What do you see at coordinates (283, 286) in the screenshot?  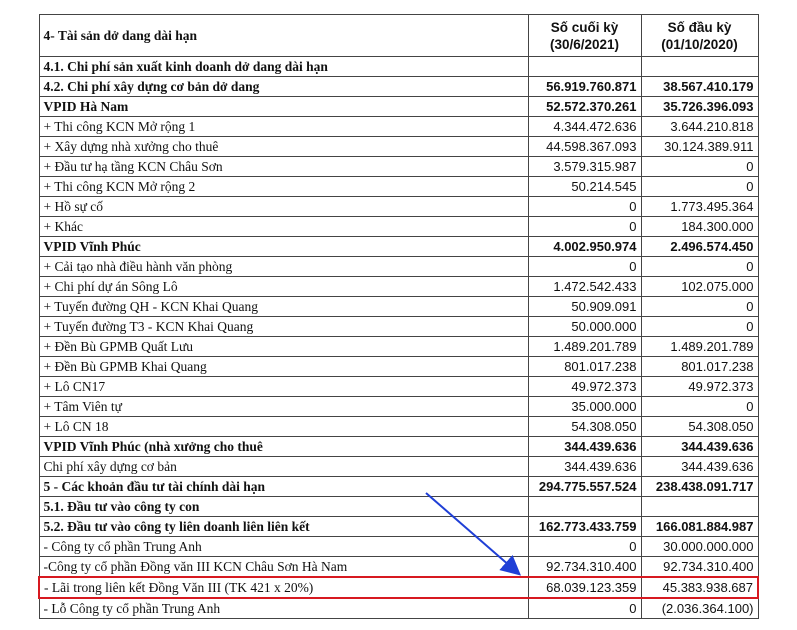 I see `row-label: + Chi phí dự án Sông Lô` at bounding box center [283, 286].